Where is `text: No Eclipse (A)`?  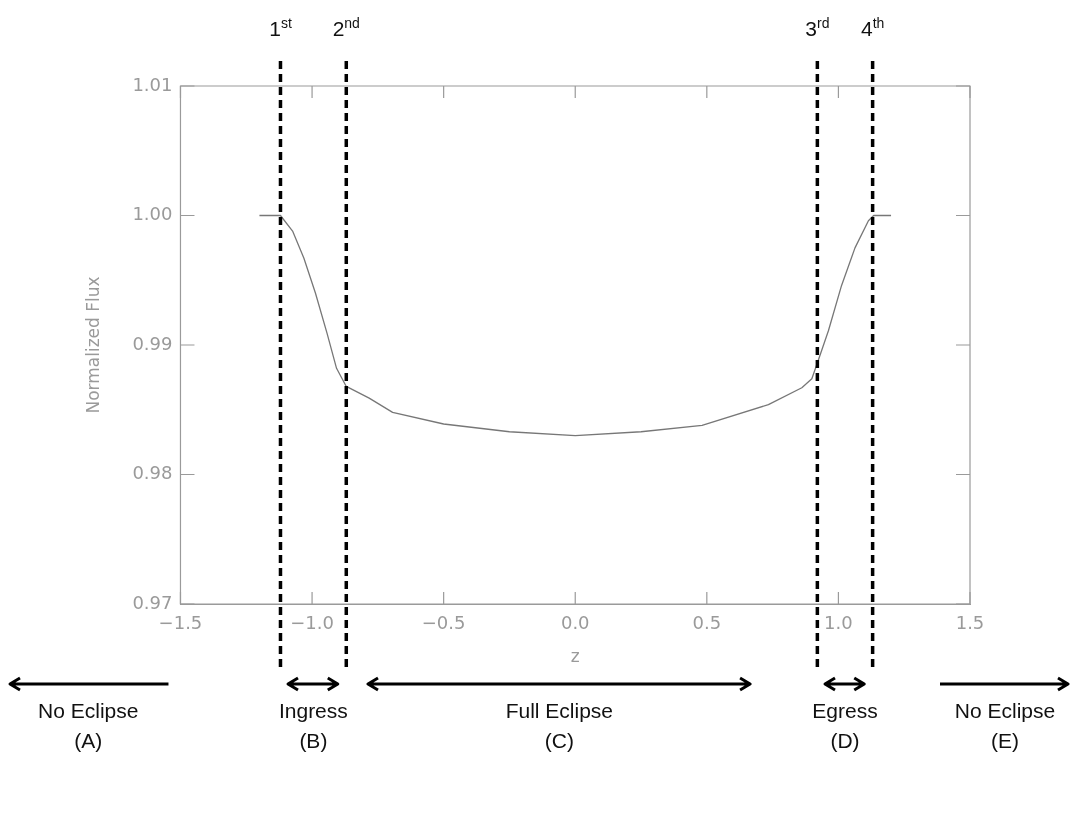 text: No Eclipse (A) is located at coordinates (88, 726).